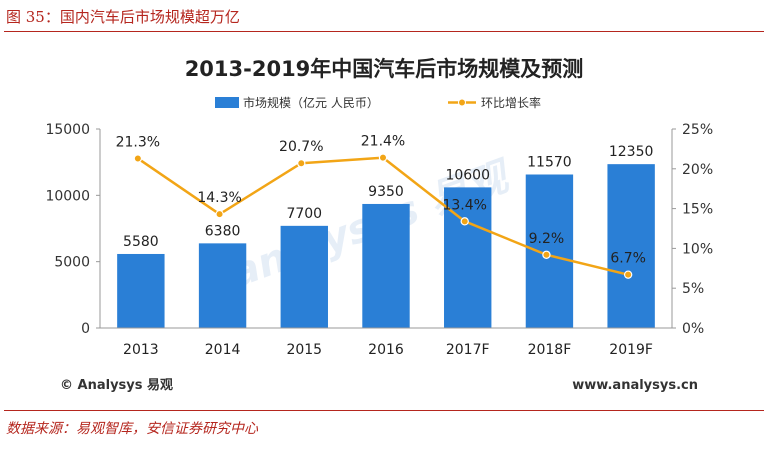 Image resolution: width=768 pixels, height=450 pixels. What do you see at coordinates (693, 329) in the screenshot?
I see `right-axis-tick-label: 0%` at bounding box center [693, 329].